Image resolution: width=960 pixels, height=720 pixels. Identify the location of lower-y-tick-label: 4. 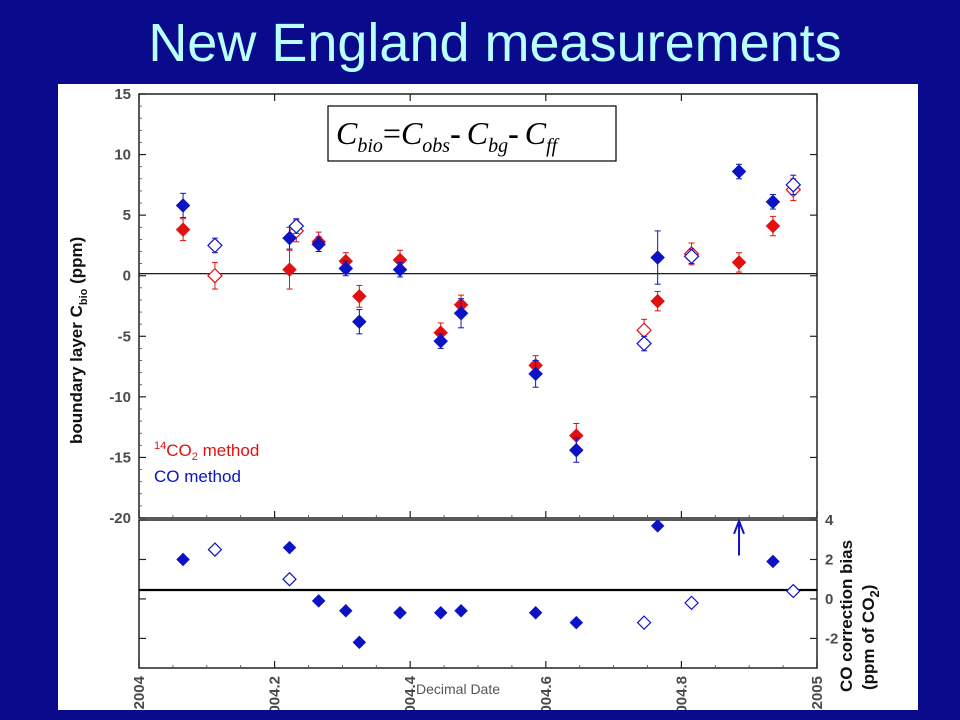
(829, 520).